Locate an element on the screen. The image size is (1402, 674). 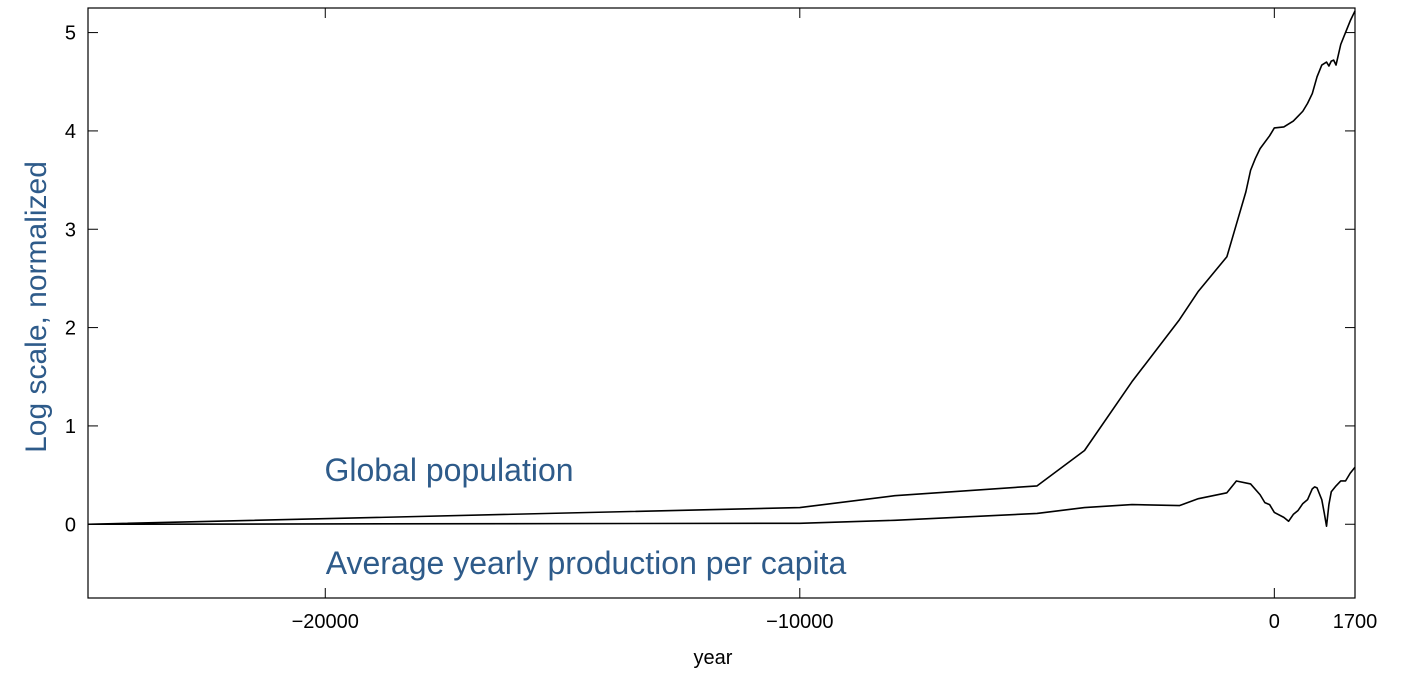
y-tick-label: 3 is located at coordinates (70, 230).